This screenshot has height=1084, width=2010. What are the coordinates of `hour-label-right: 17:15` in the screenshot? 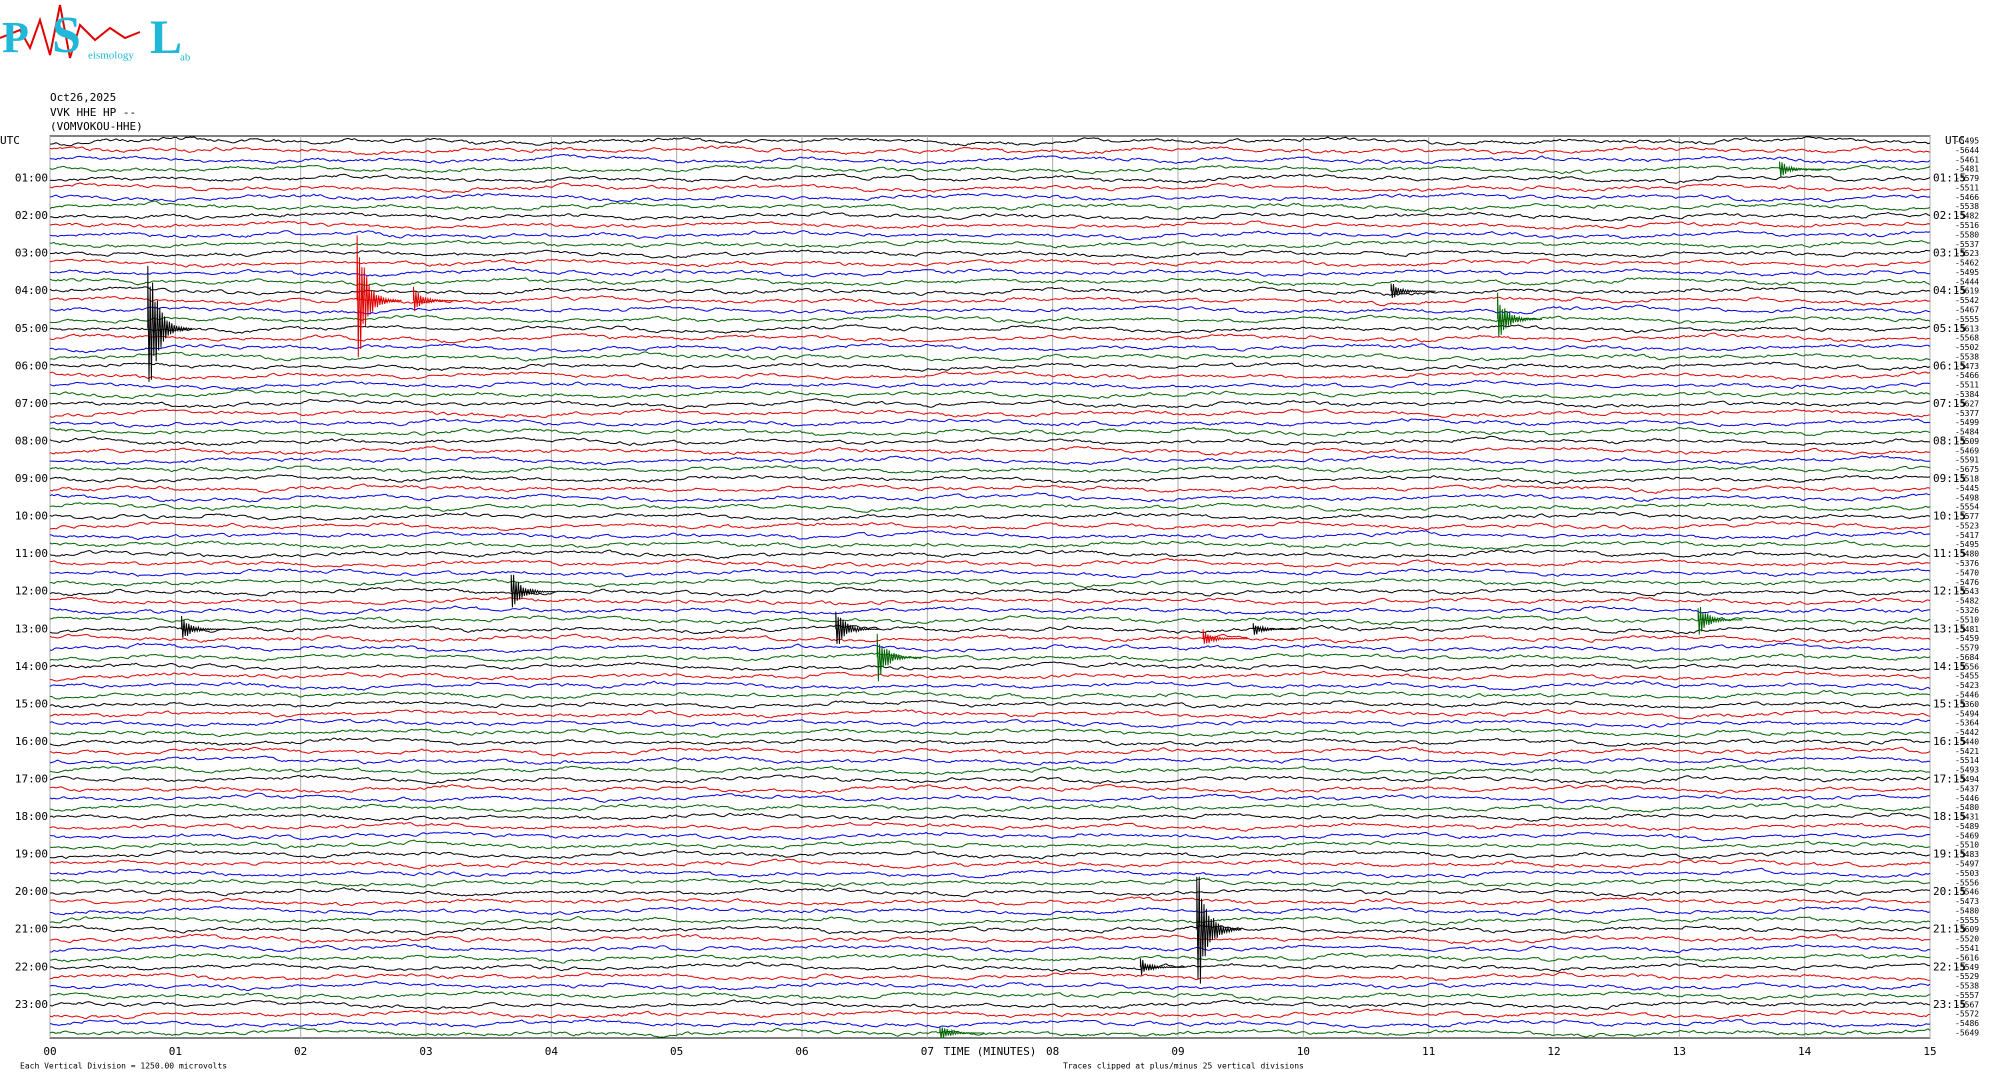 It's located at (1949, 778).